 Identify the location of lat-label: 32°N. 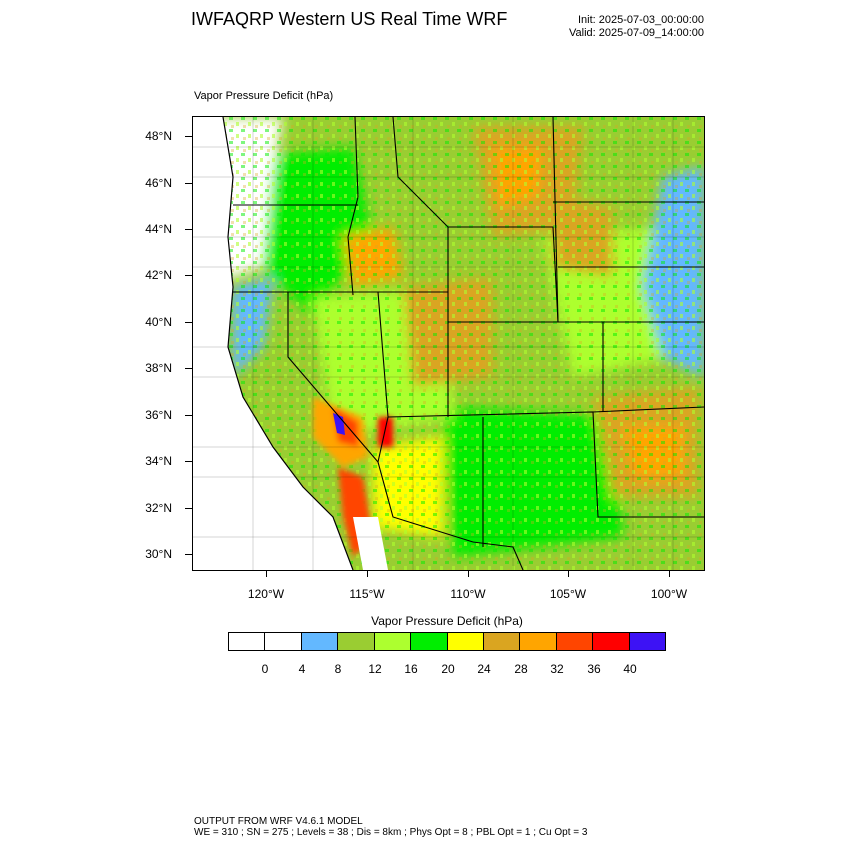
(158, 508).